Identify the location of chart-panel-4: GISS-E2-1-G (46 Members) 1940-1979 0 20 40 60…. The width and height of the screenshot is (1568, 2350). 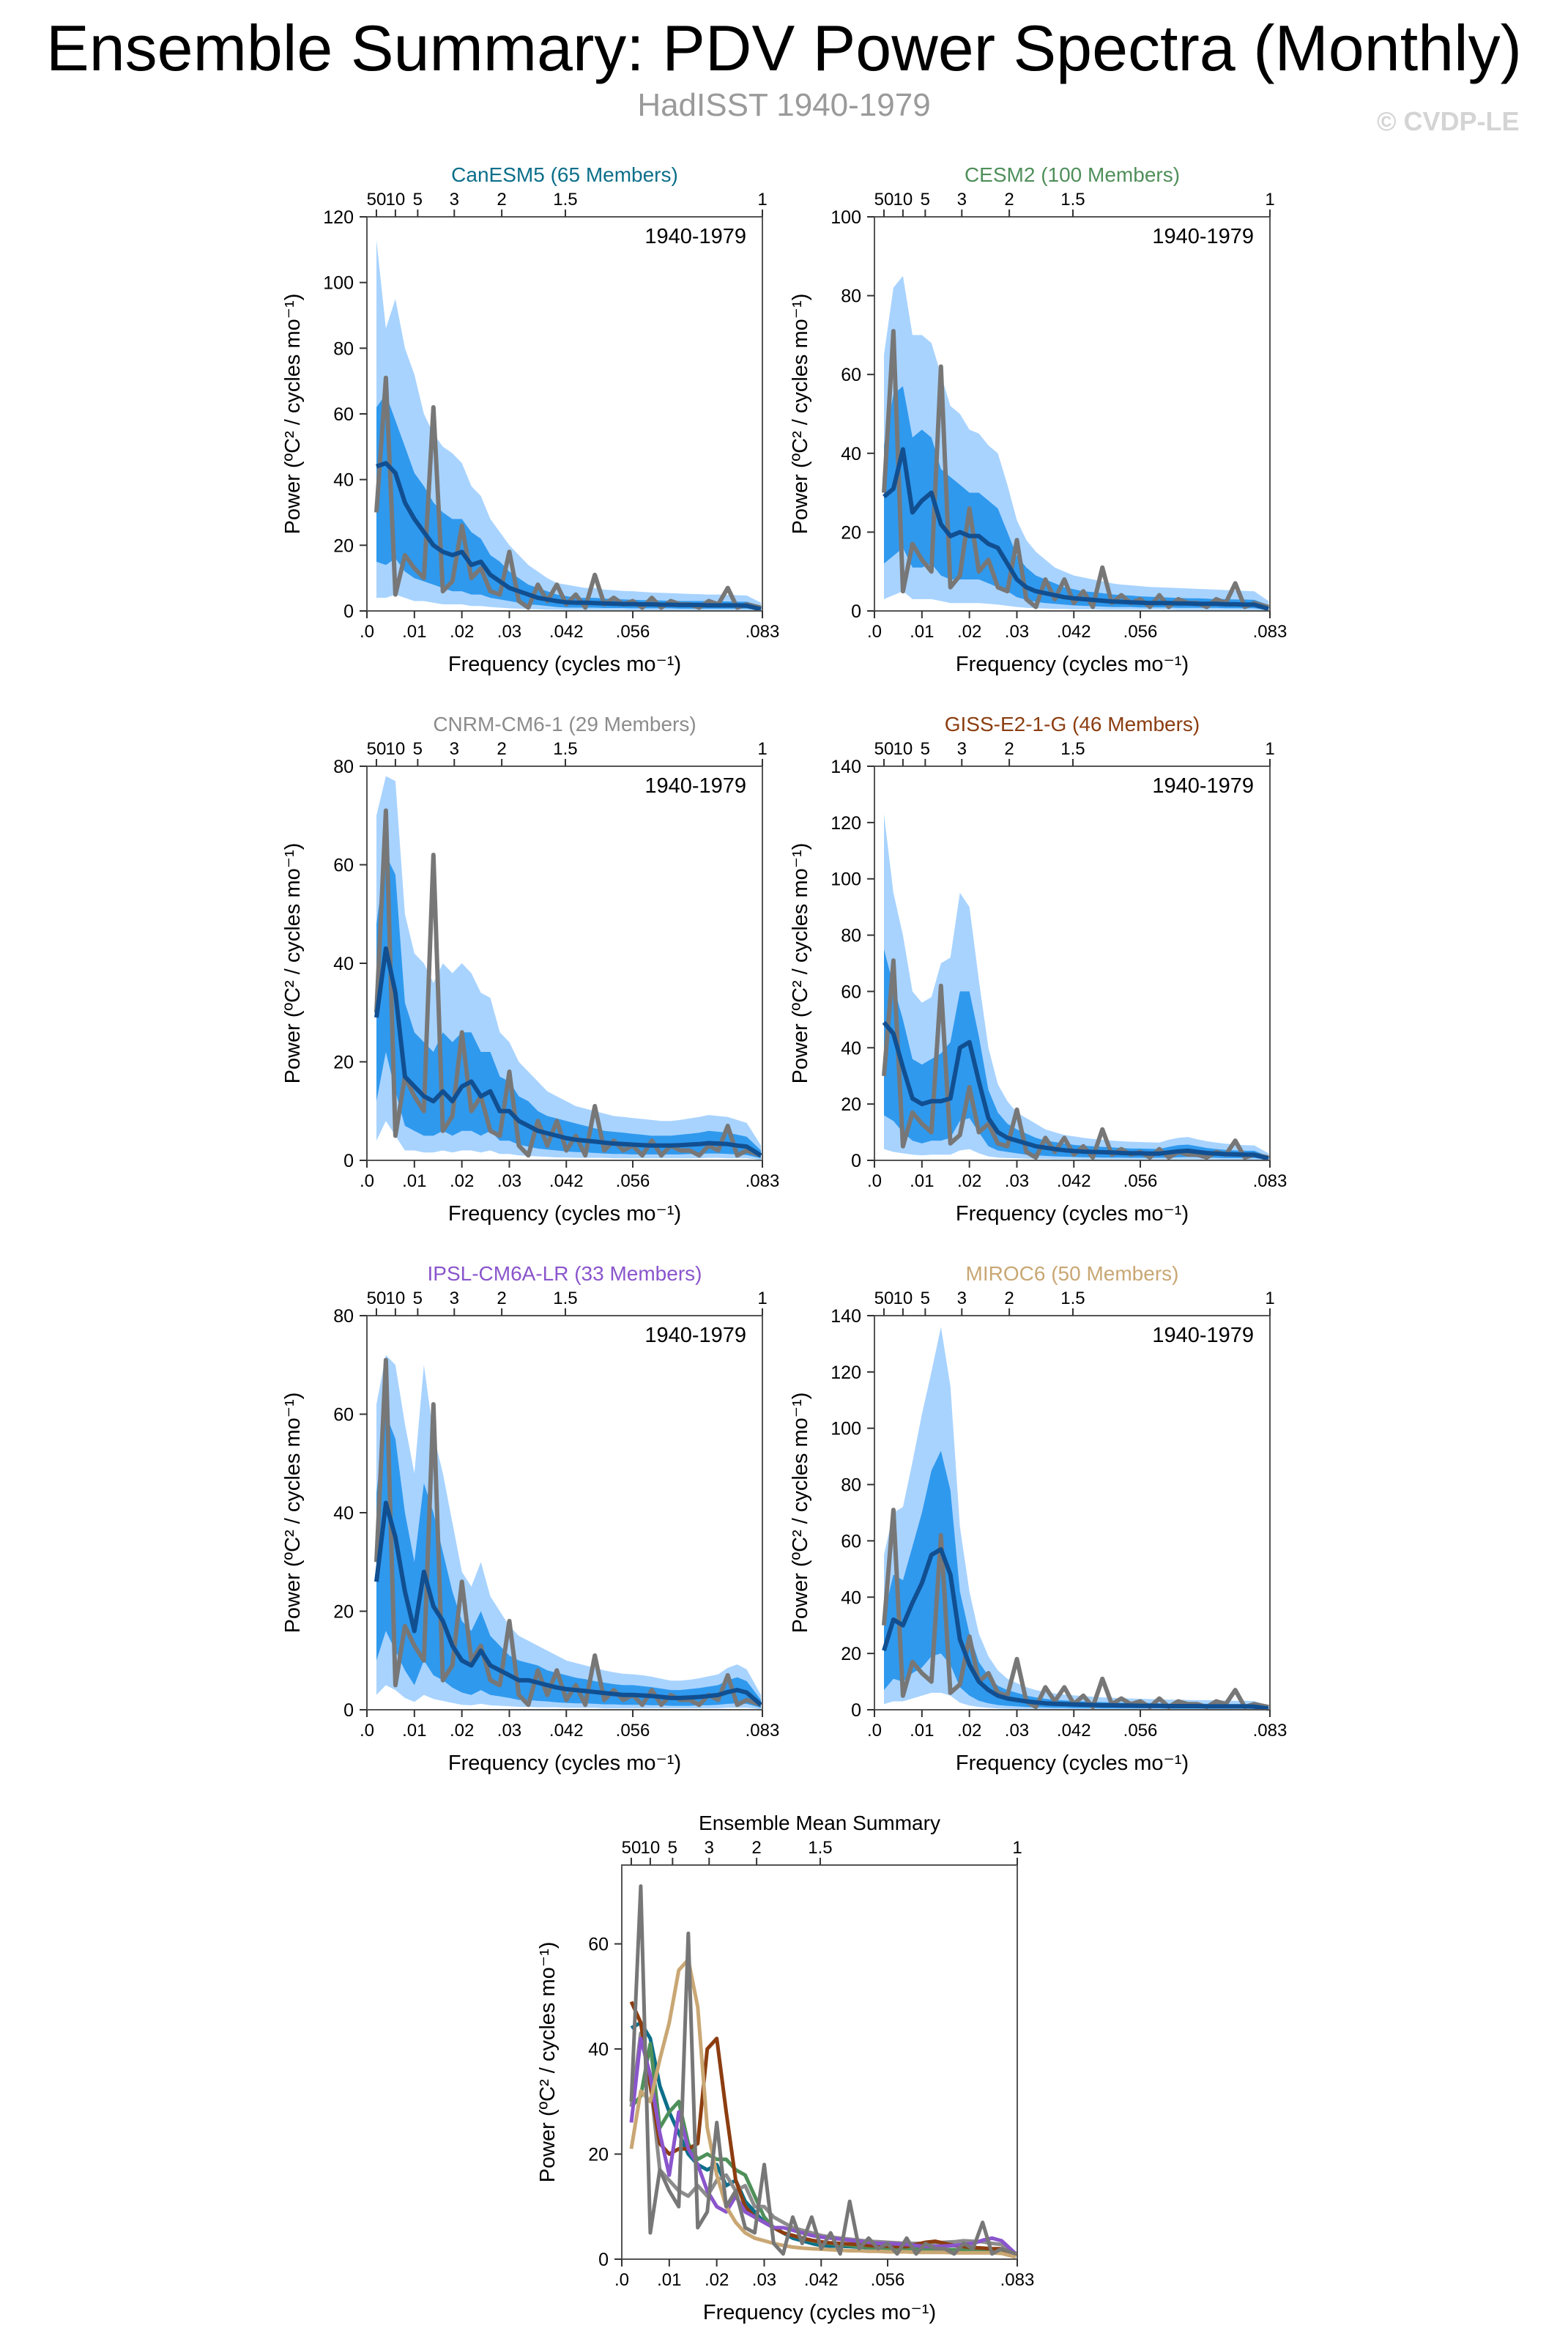
(1038, 969).